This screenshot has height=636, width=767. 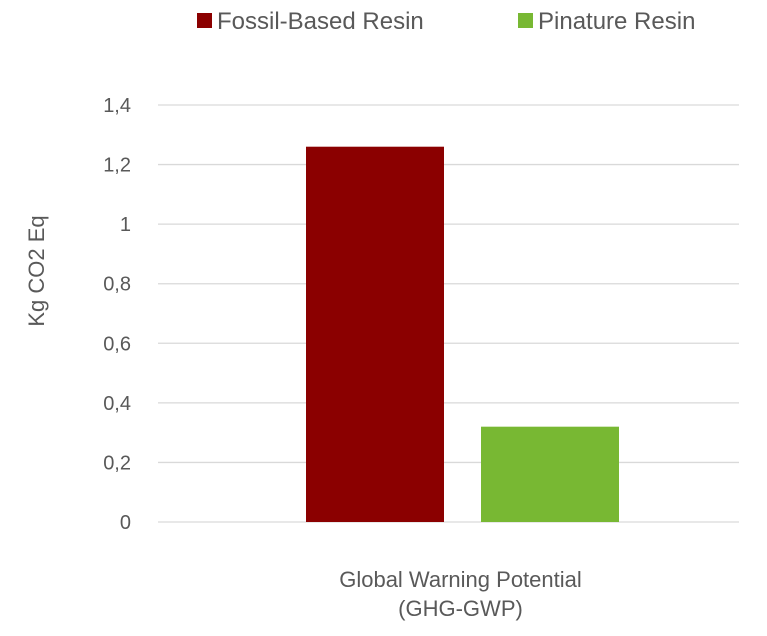 I want to click on y-tick-label: 0,6, so click(x=117, y=344).